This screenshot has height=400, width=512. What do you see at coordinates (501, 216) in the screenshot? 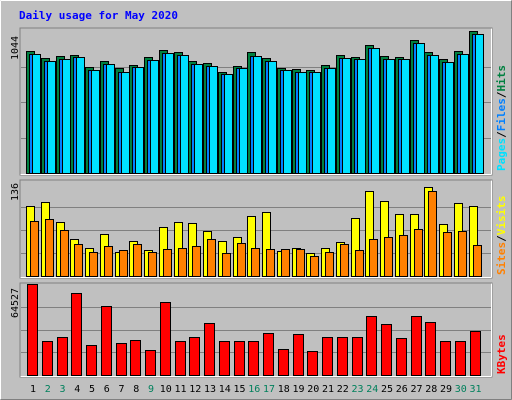
I see `legend-visits: Visits` at bounding box center [501, 216].